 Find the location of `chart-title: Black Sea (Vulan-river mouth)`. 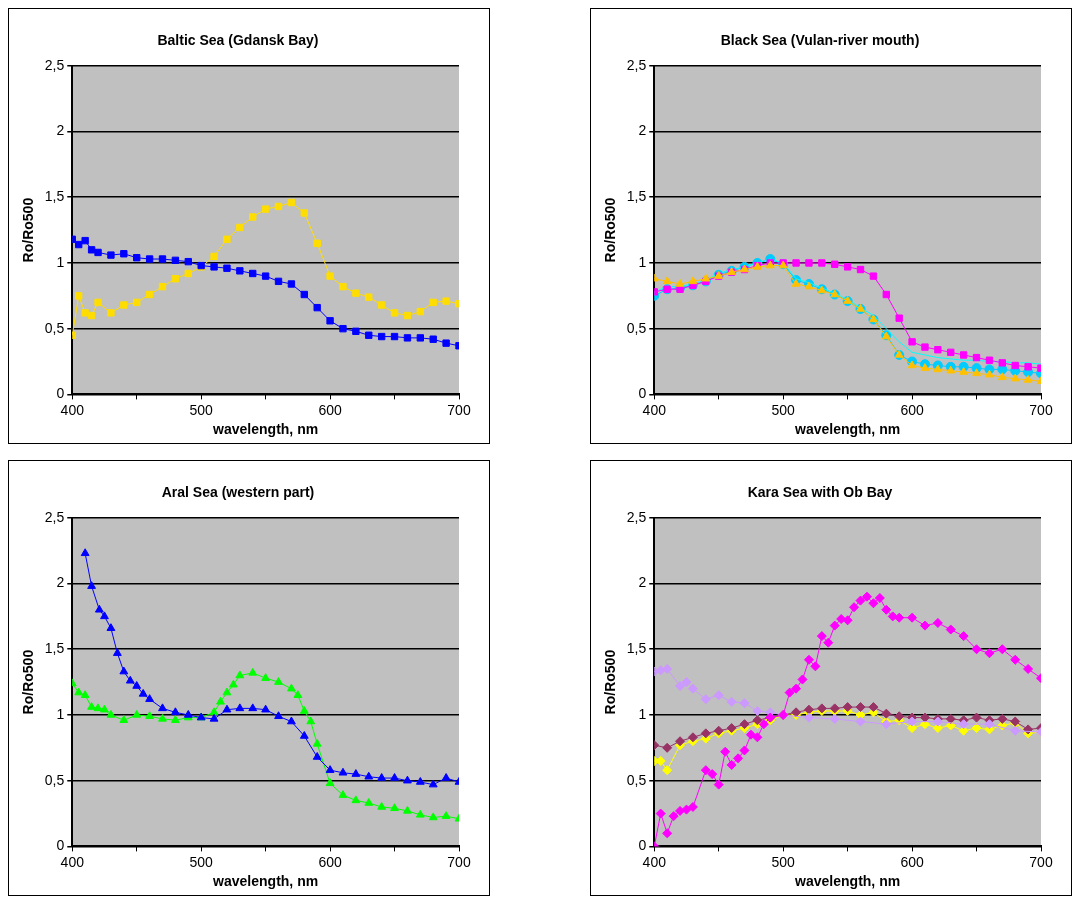

chart-title: Black Sea (Vulan-river mouth) is located at coordinates (820, 40).